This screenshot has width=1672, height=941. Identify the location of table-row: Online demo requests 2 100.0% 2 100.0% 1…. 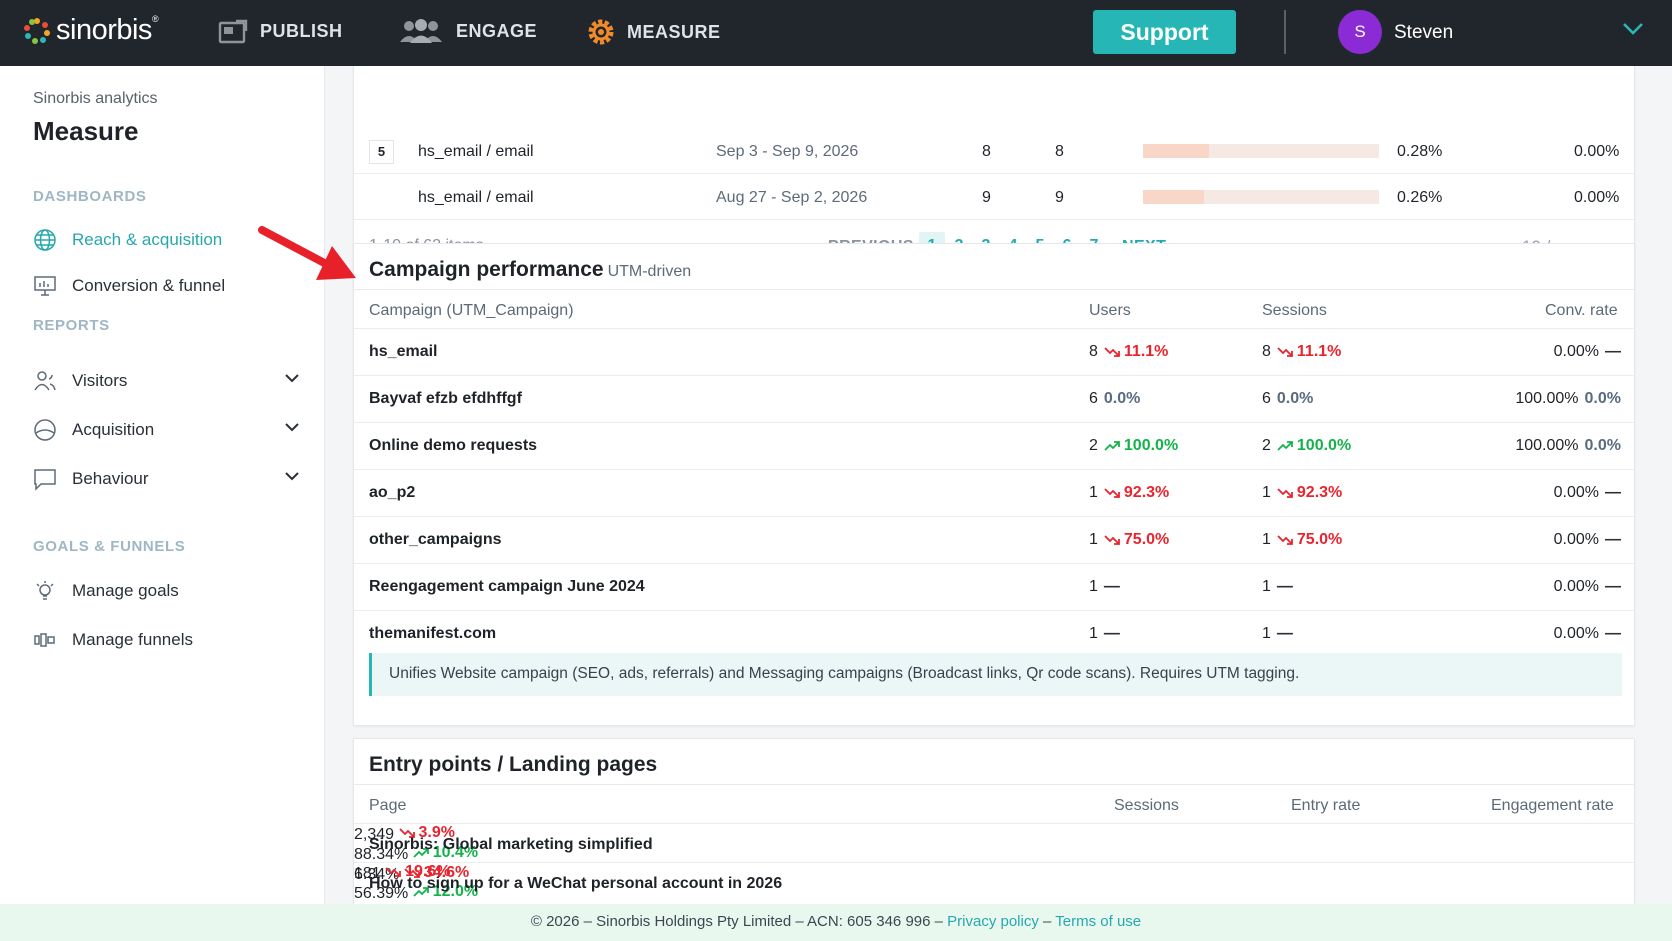
(995, 445).